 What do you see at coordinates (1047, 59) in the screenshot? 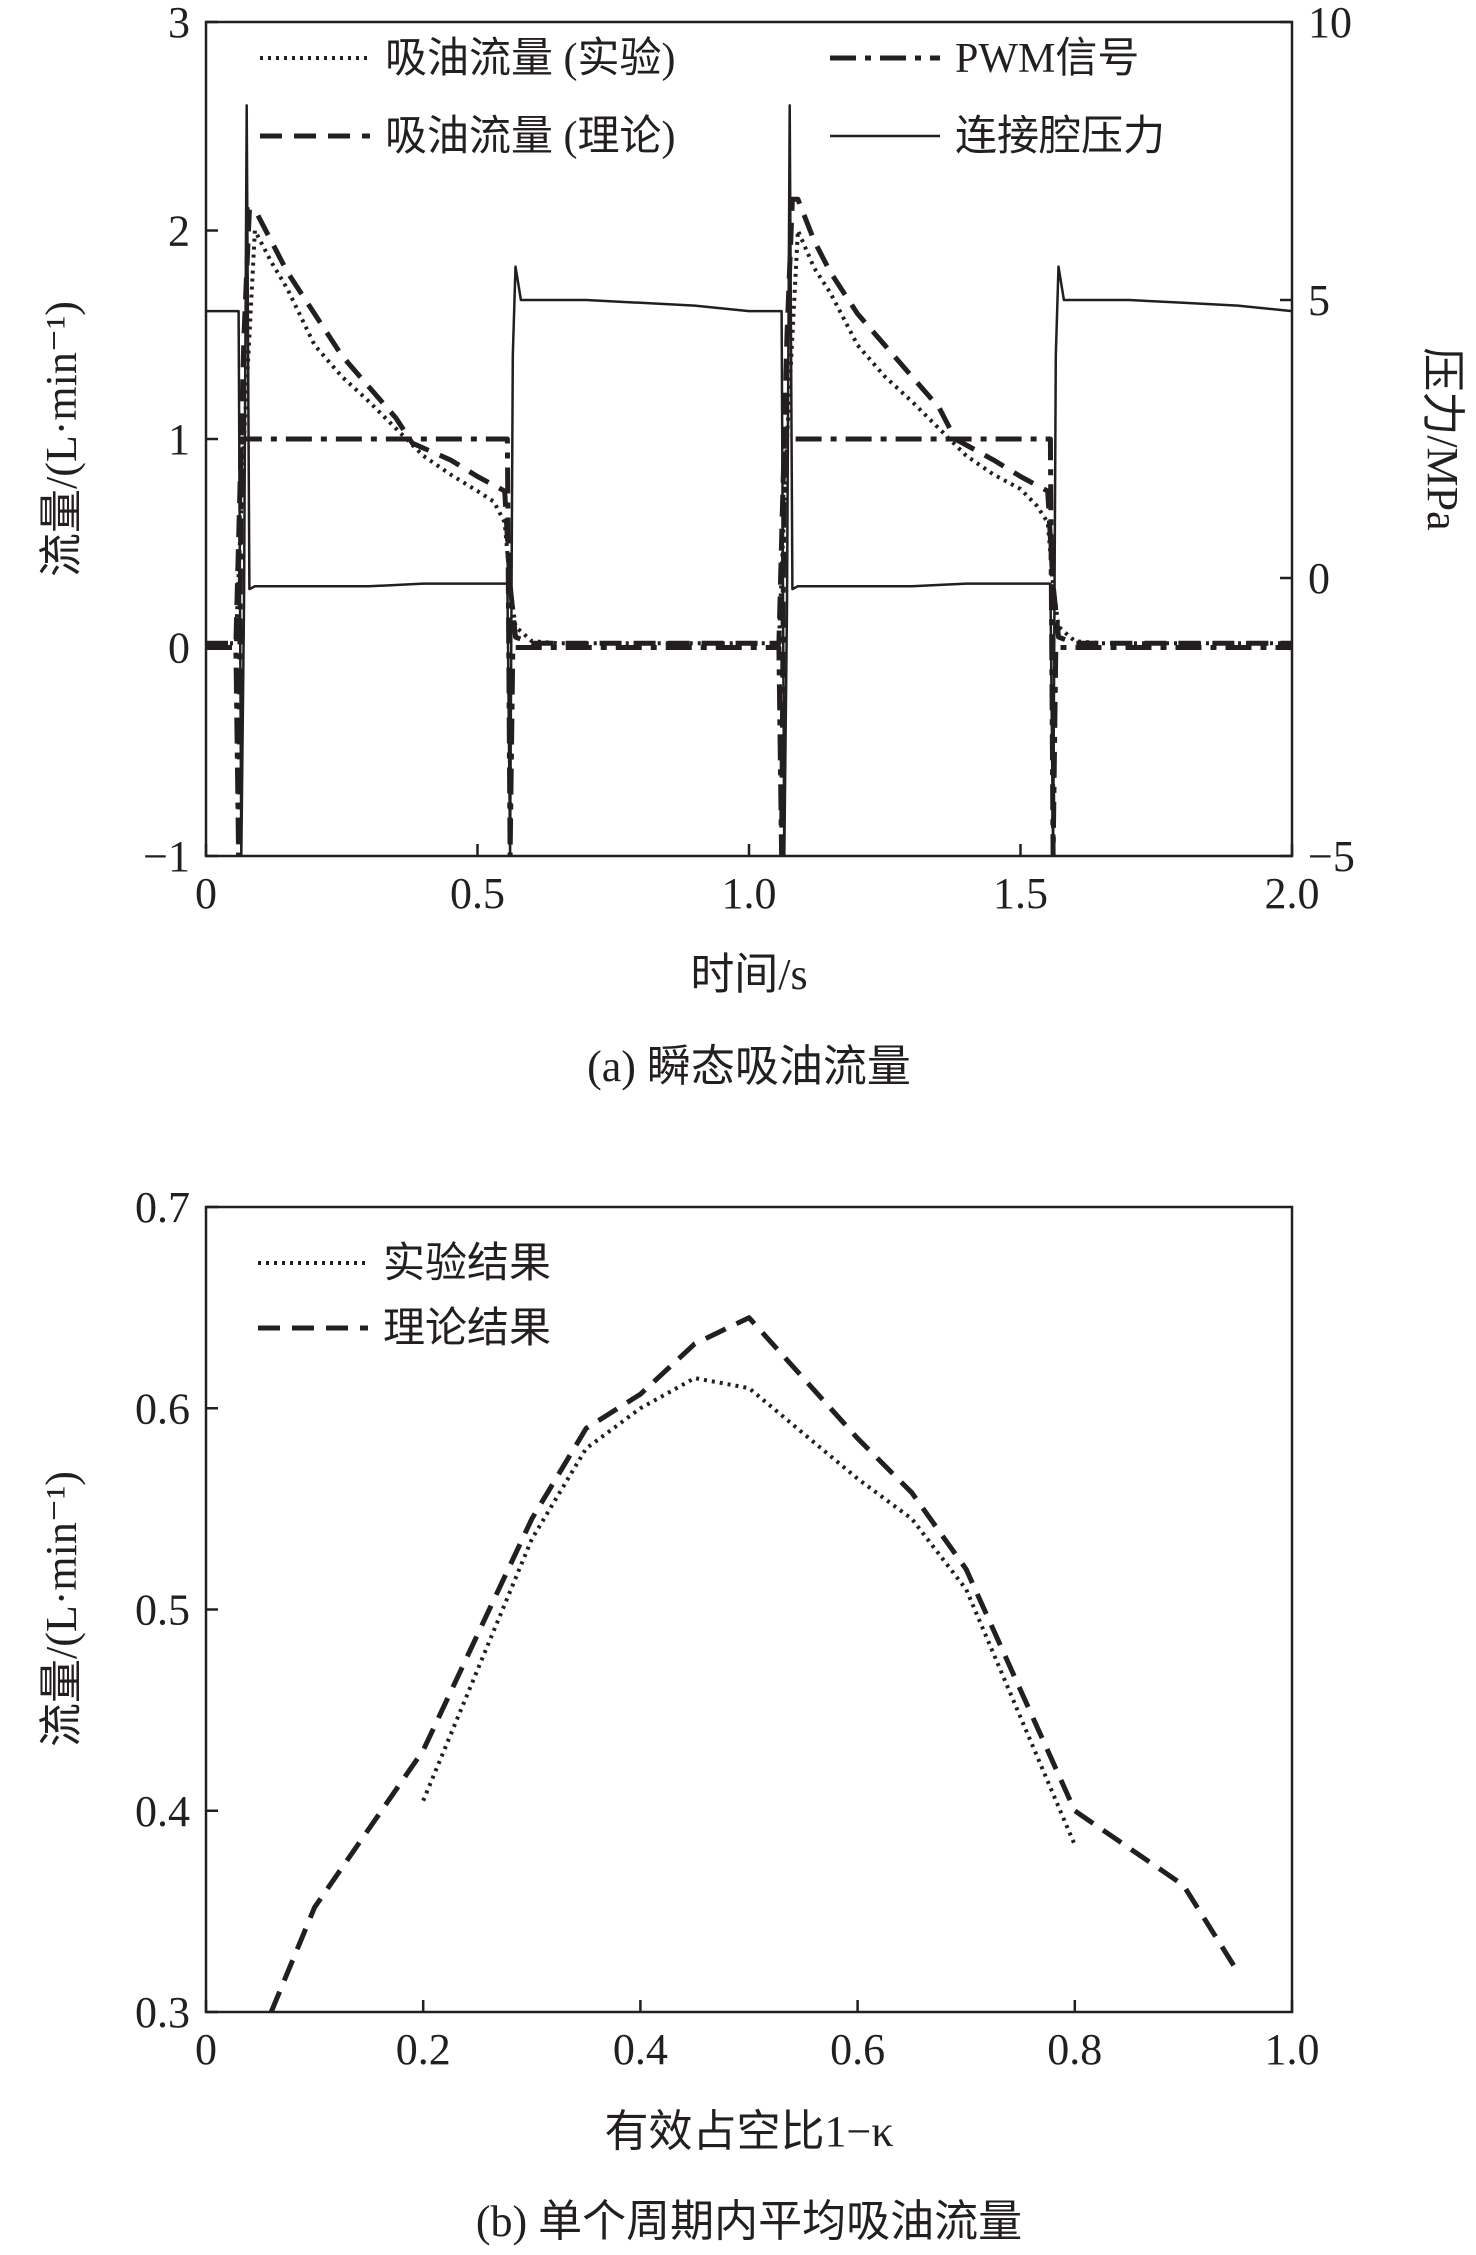
I see `legend-label: PWM信号` at bounding box center [1047, 59].